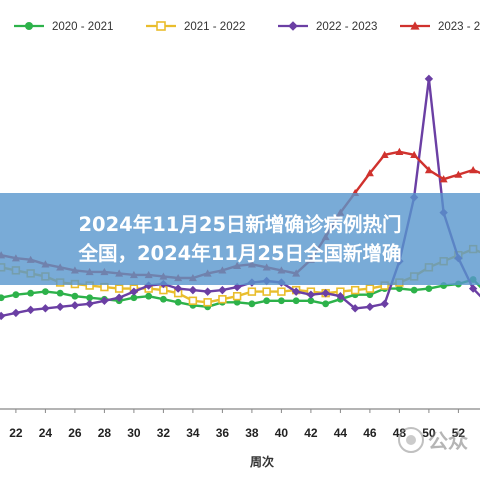 This screenshot has width=480, height=480. What do you see at coordinates (370, 433) in the screenshot?
I see `x-tick-label: 46` at bounding box center [370, 433].